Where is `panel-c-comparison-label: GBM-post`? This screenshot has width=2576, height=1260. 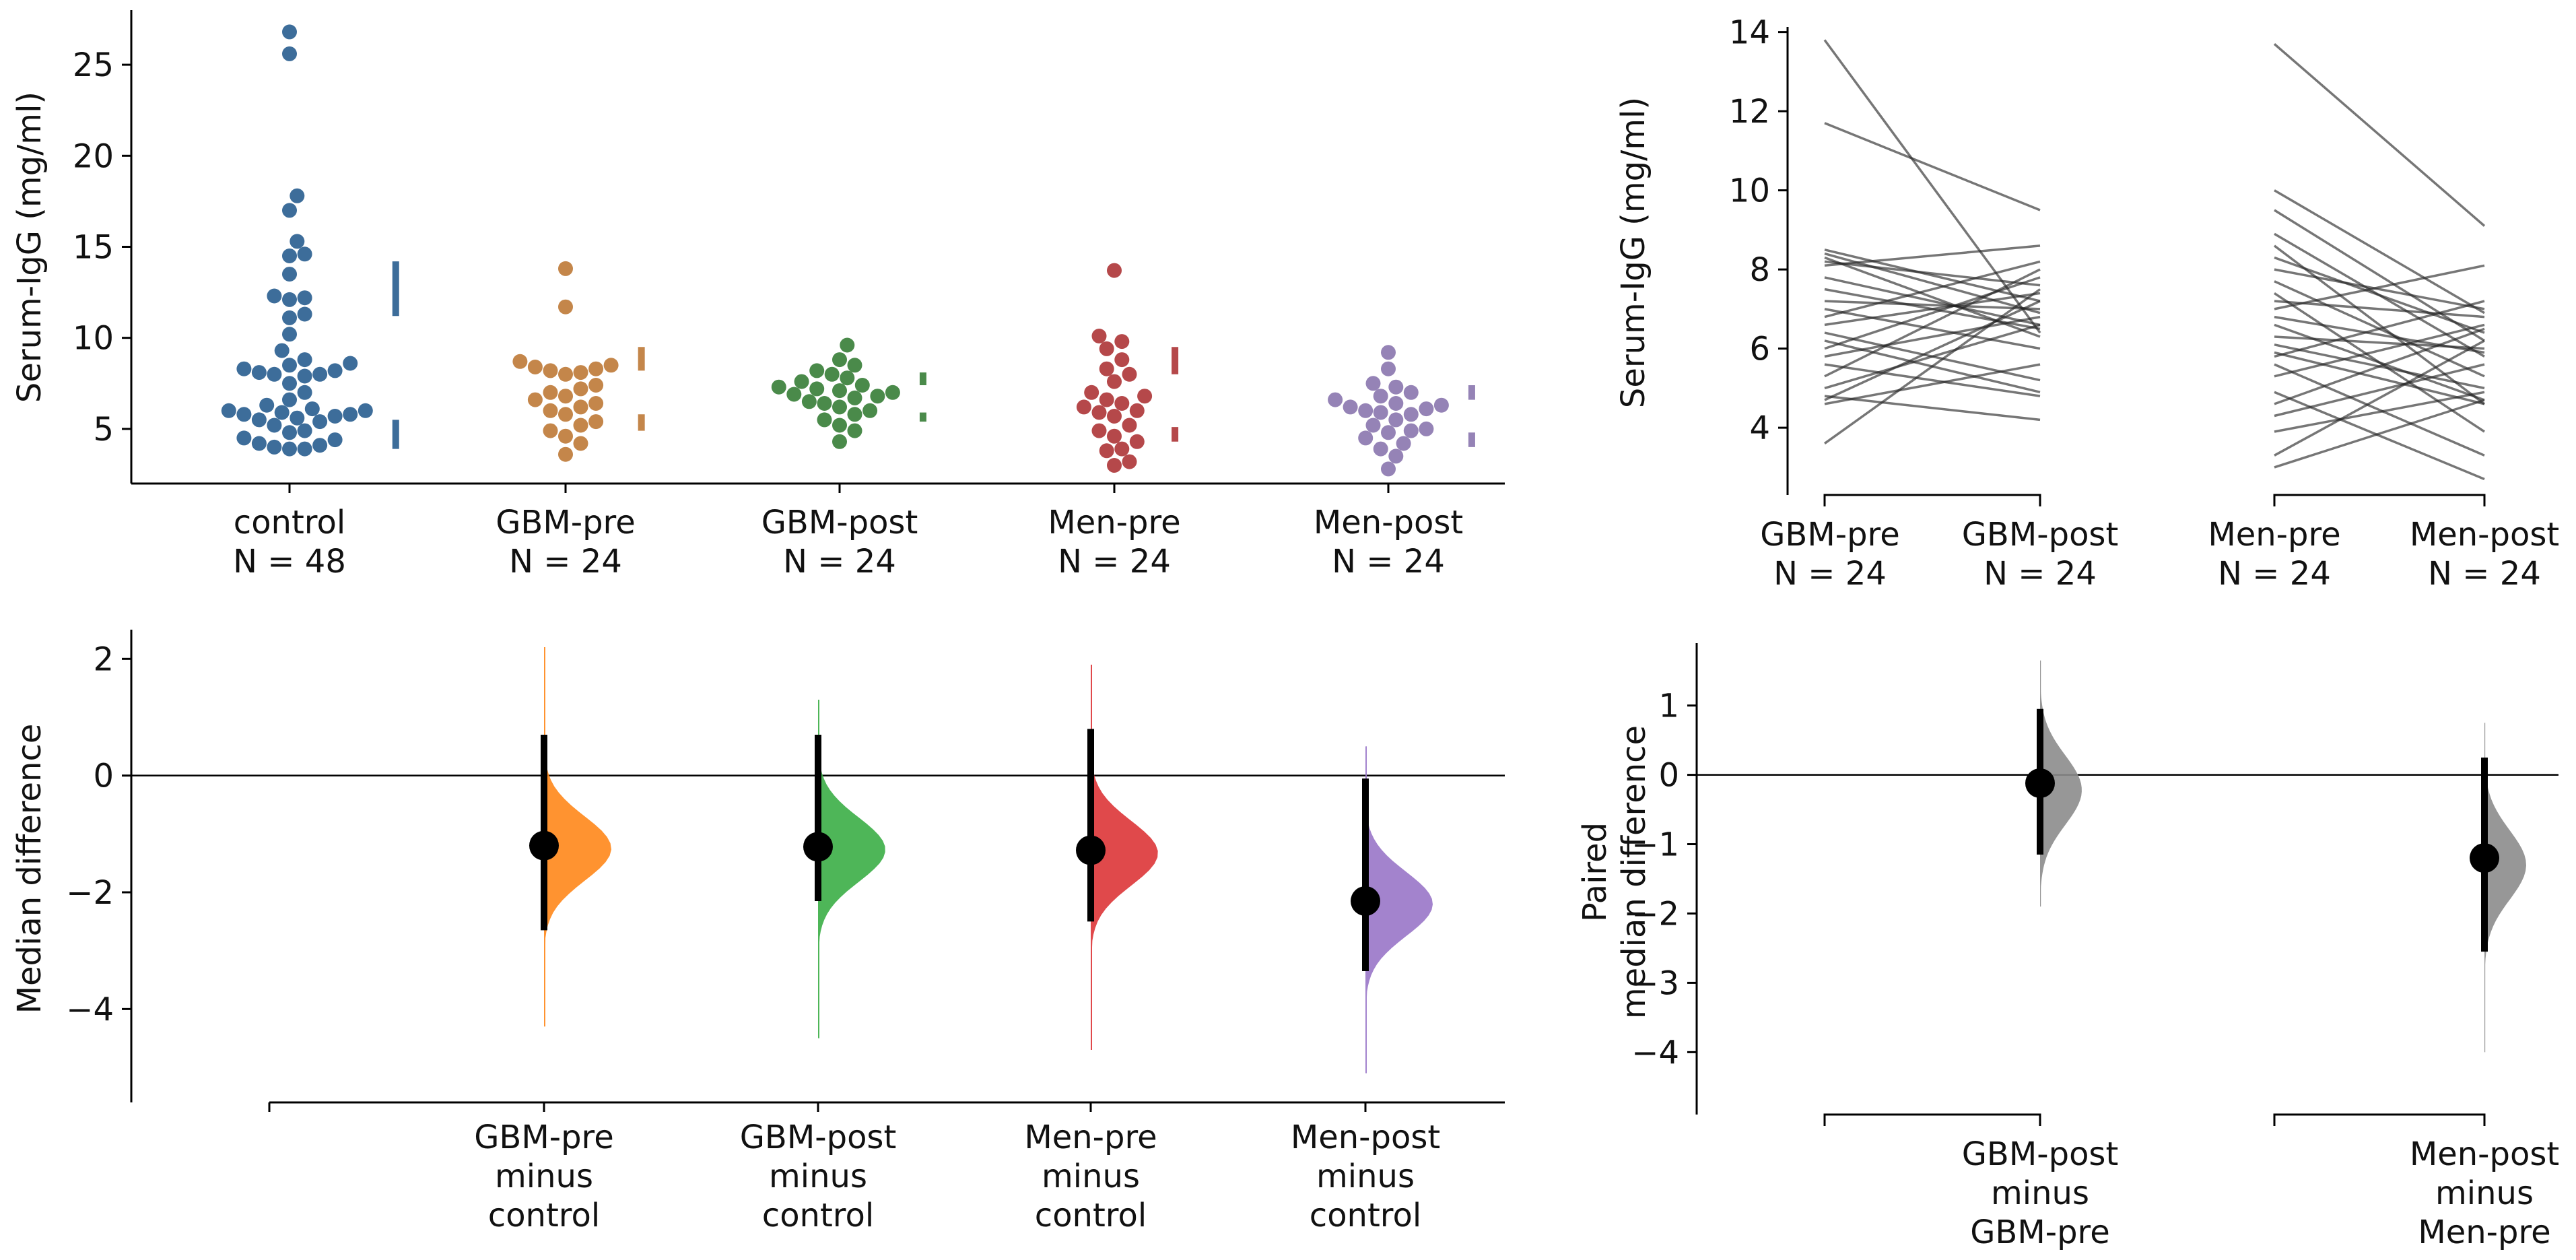
panel-c-comparison-label: GBM-post is located at coordinates (818, 1137).